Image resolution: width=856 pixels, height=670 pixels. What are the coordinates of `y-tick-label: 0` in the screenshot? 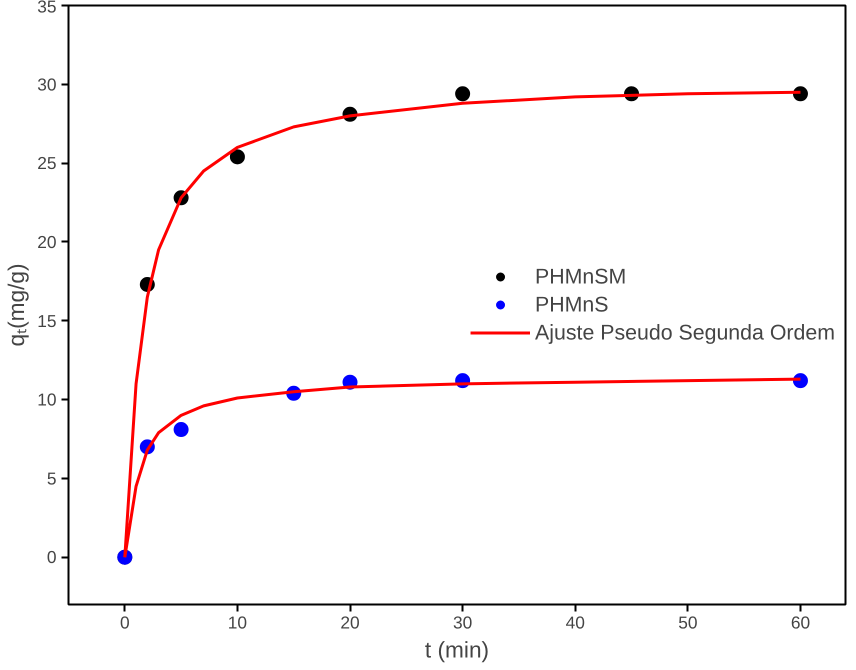 It's located at (51, 557).